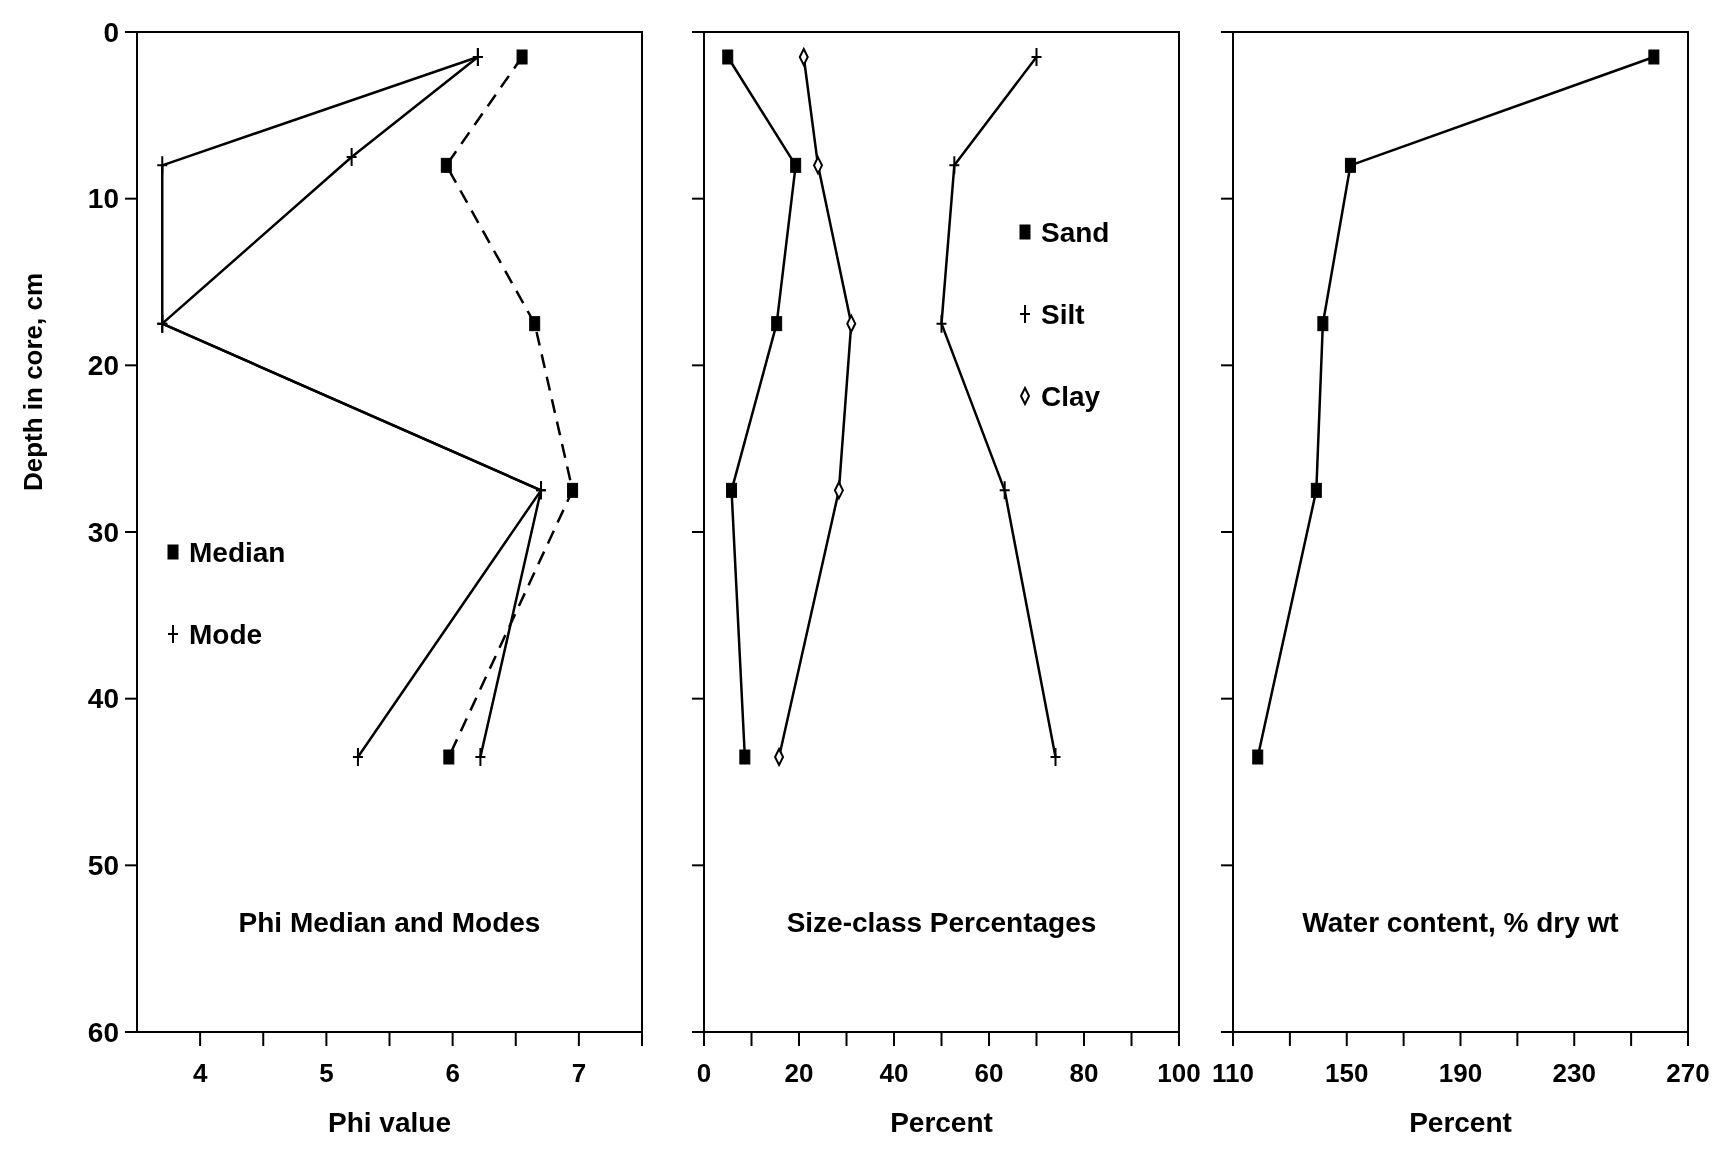  What do you see at coordinates (103, 1032) in the screenshot?
I see `y-tick-label: 60` at bounding box center [103, 1032].